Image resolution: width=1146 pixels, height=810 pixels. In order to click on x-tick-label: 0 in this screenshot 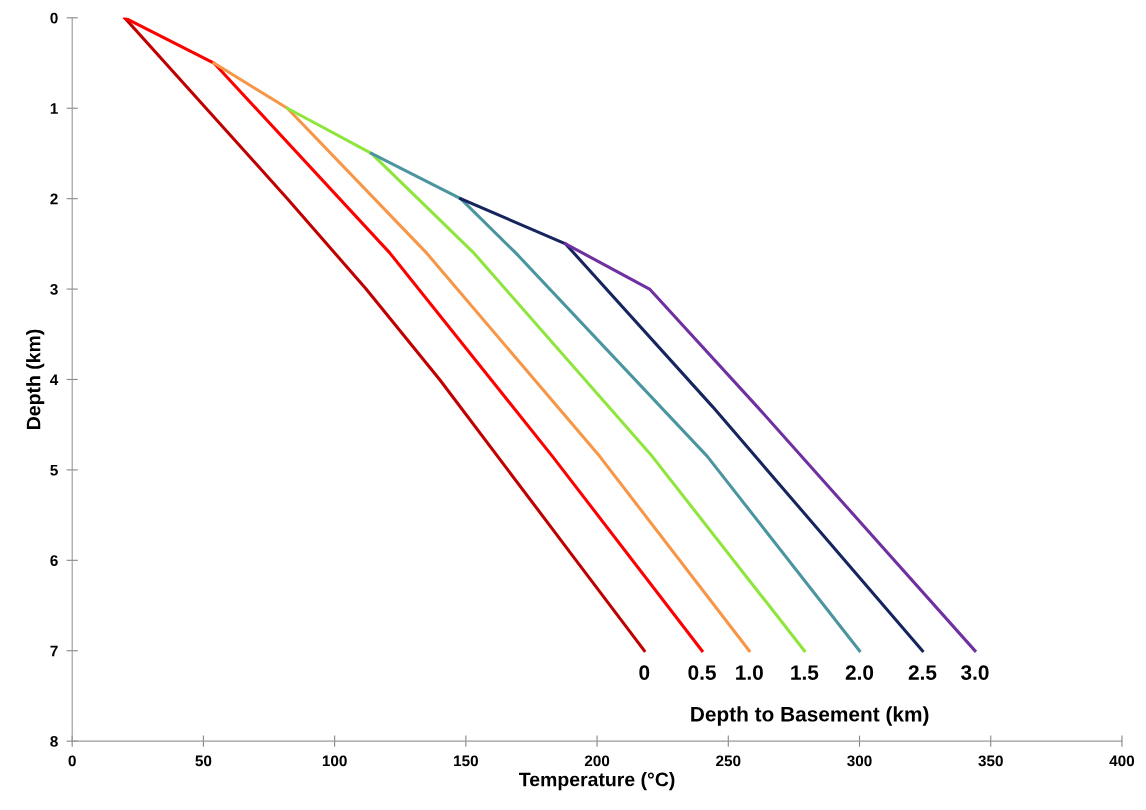, I will do `click(72, 761)`.